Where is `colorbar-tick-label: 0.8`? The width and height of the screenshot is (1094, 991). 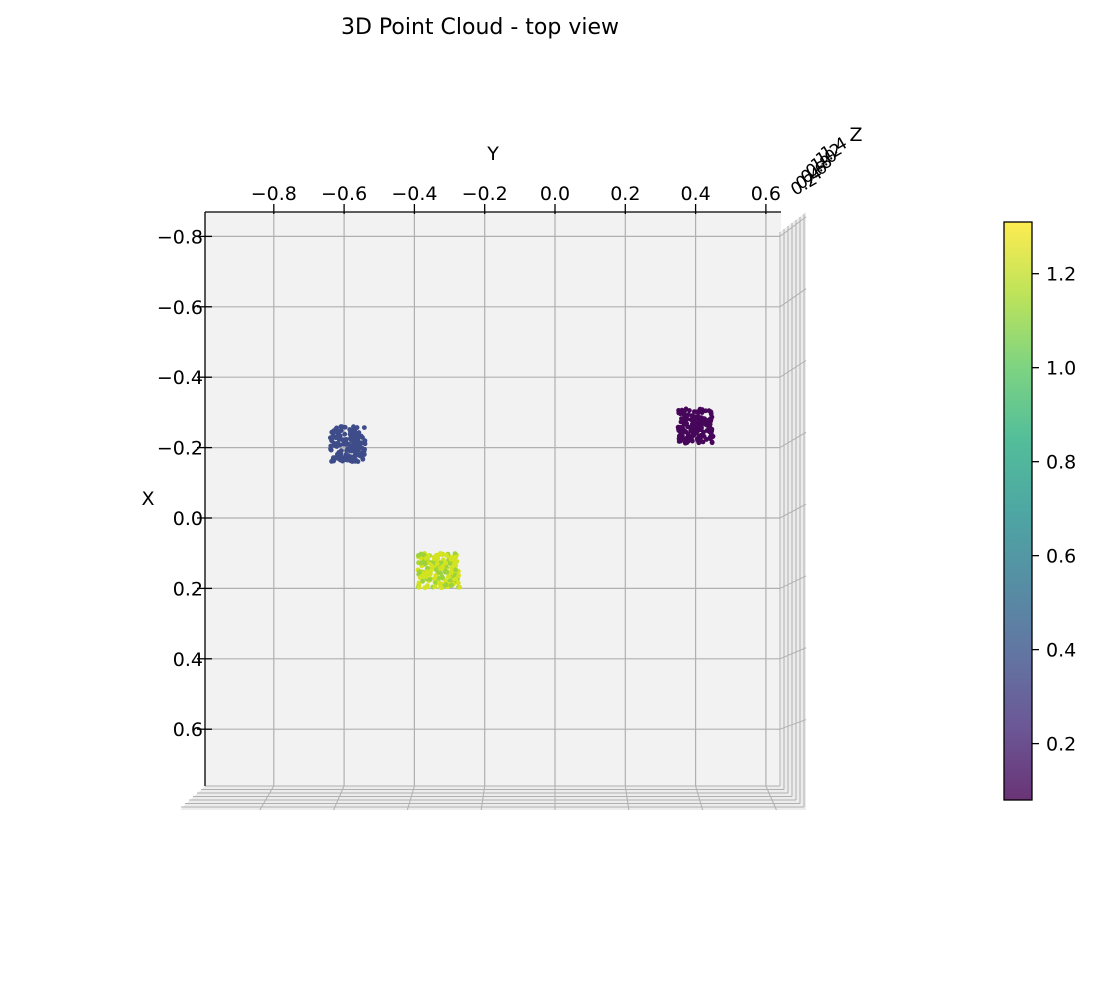 colorbar-tick-label: 0.8 is located at coordinates (1061, 463).